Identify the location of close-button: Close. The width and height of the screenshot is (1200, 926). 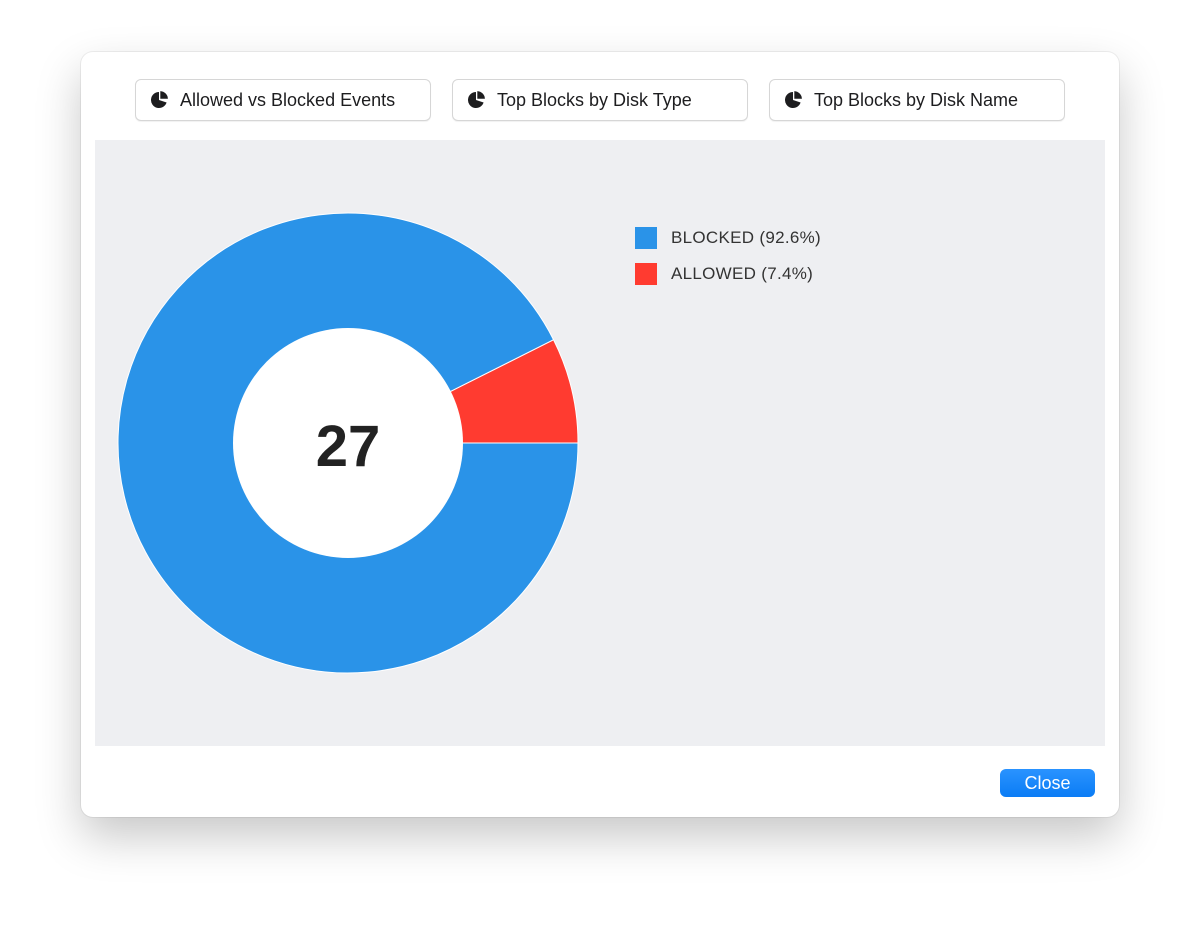
(1047, 783).